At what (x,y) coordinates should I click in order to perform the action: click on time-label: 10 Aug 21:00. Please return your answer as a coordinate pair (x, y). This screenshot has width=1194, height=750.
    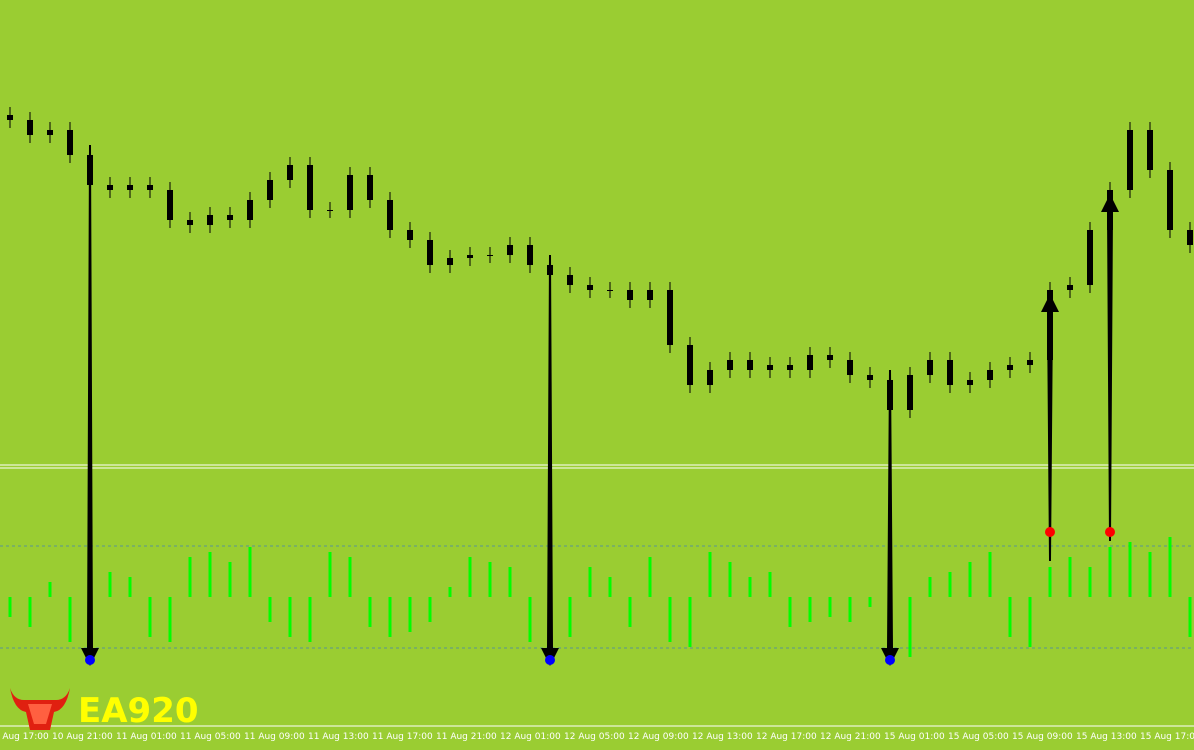
    Looking at the image, I should click on (82, 737).